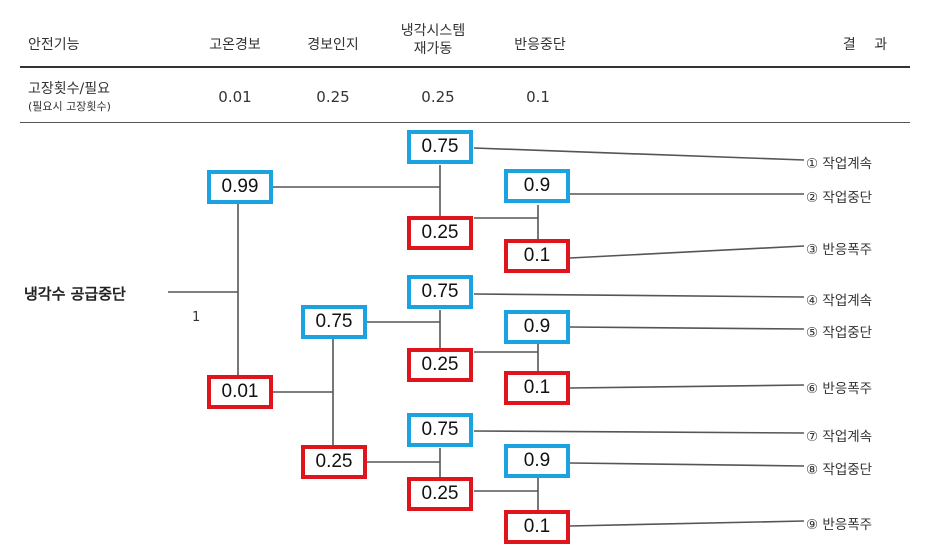  Describe the element at coordinates (538, 97) in the screenshot. I see `failure-value-reaction-stop: 0.1` at that location.